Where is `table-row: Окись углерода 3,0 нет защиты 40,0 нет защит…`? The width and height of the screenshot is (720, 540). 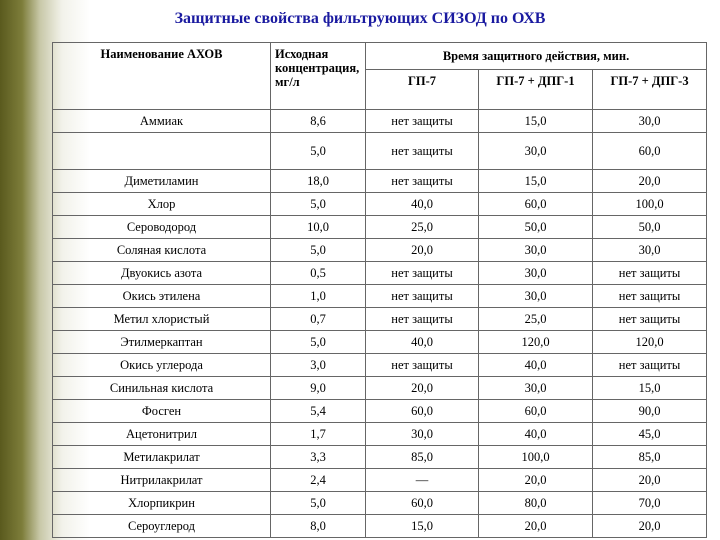 table-row: Окись углерода 3,0 нет защиты 40,0 нет защит… is located at coordinates (380, 365).